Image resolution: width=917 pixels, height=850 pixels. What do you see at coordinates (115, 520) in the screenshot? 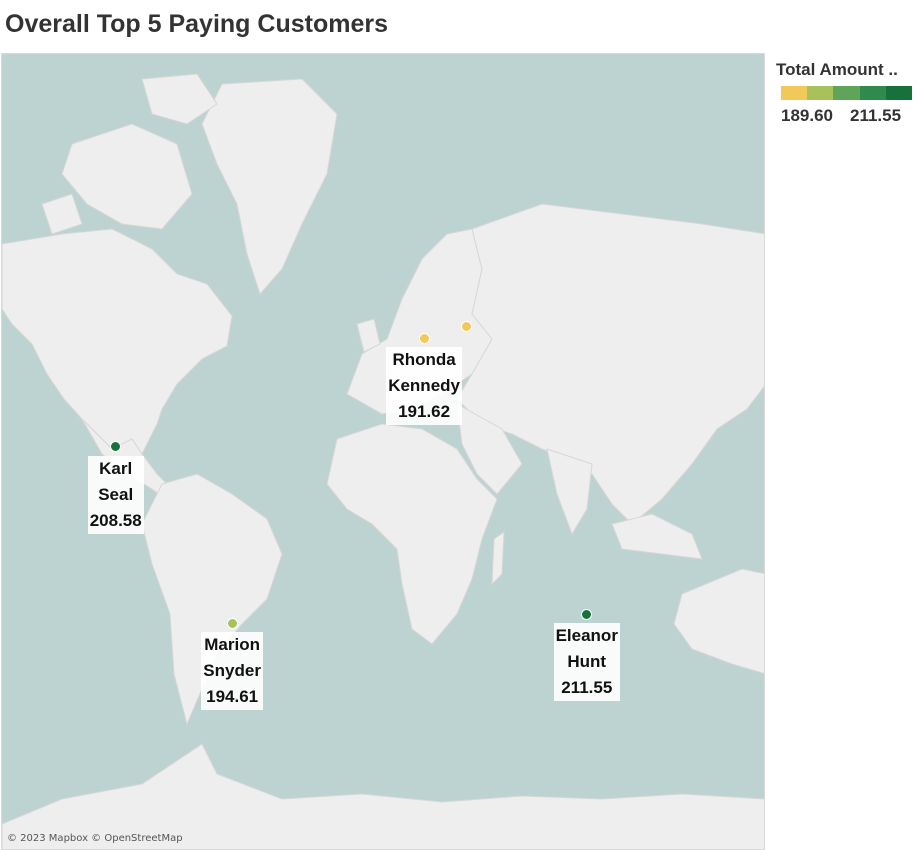
I see `customer-amount: 208.58` at bounding box center [115, 520].